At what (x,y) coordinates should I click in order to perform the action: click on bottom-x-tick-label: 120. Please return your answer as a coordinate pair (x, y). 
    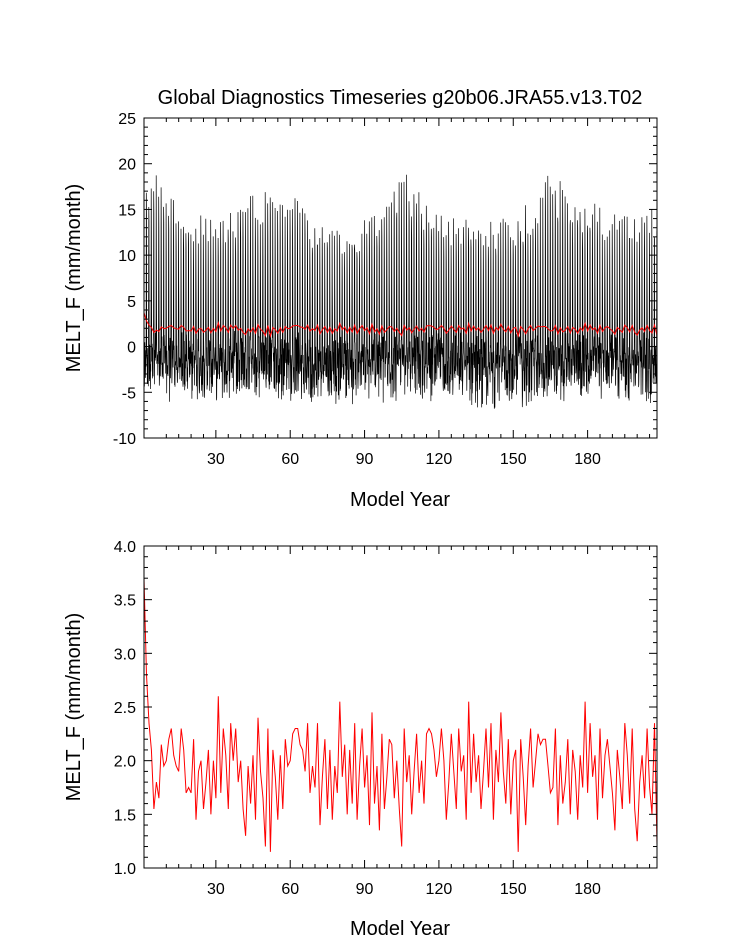
    Looking at the image, I should click on (439, 889).